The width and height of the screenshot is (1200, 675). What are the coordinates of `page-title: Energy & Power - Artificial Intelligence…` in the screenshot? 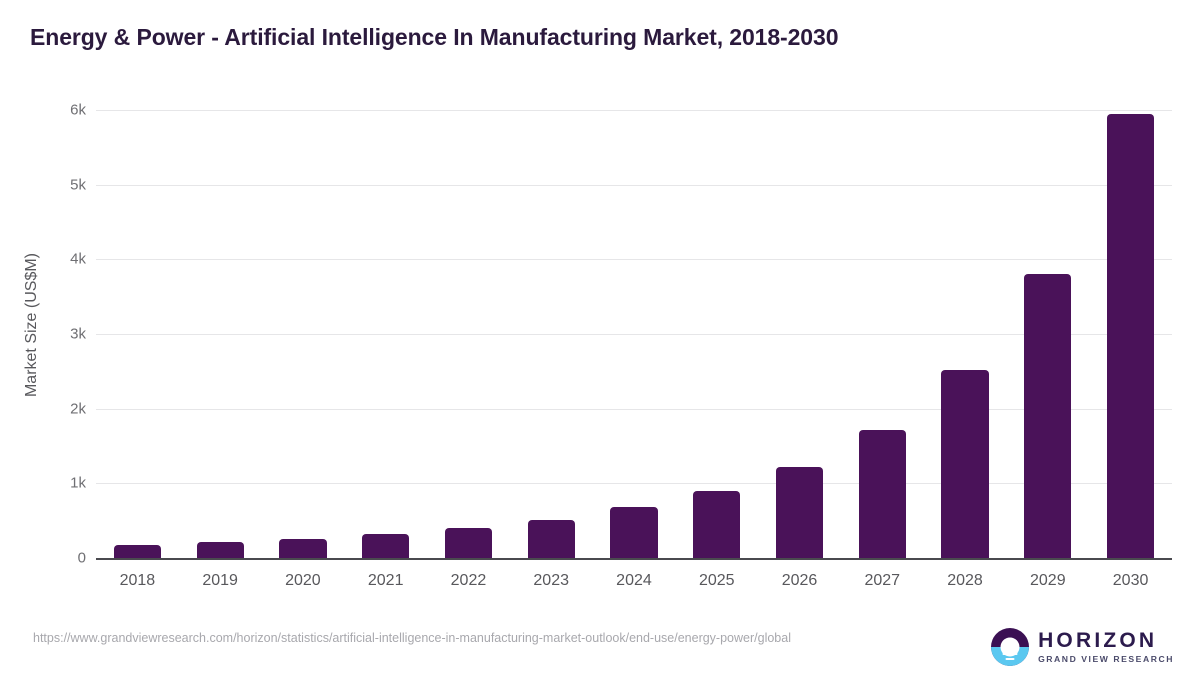 It's located at (434, 37).